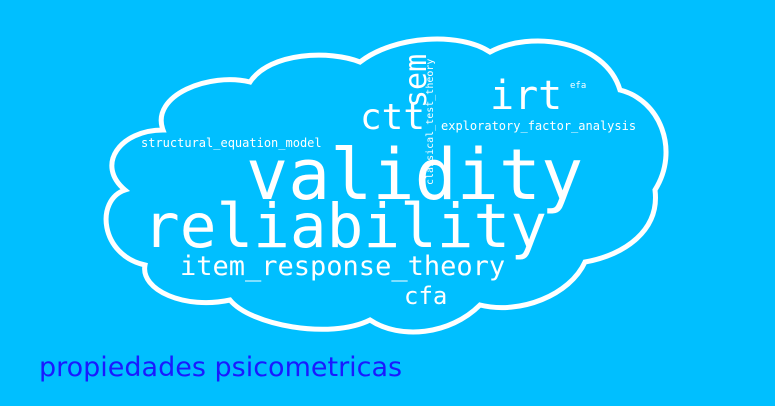 Image resolution: width=775 pixels, height=406 pixels. What do you see at coordinates (221, 367) in the screenshot?
I see `caption-label: propiedades psicometricas` at bounding box center [221, 367].